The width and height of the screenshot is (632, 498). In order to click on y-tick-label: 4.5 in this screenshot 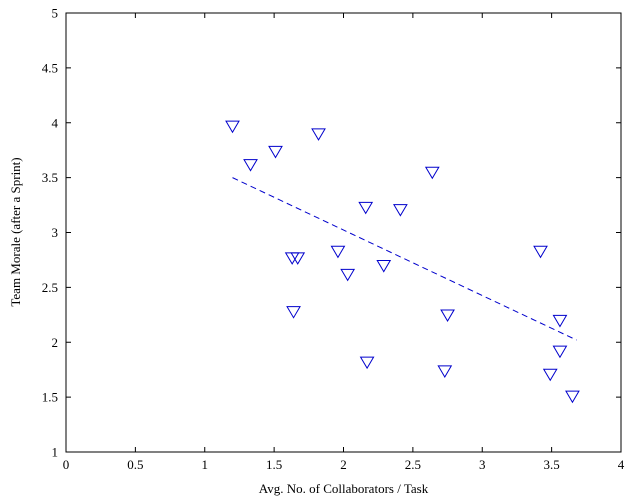, I will do `click(50, 67)`.